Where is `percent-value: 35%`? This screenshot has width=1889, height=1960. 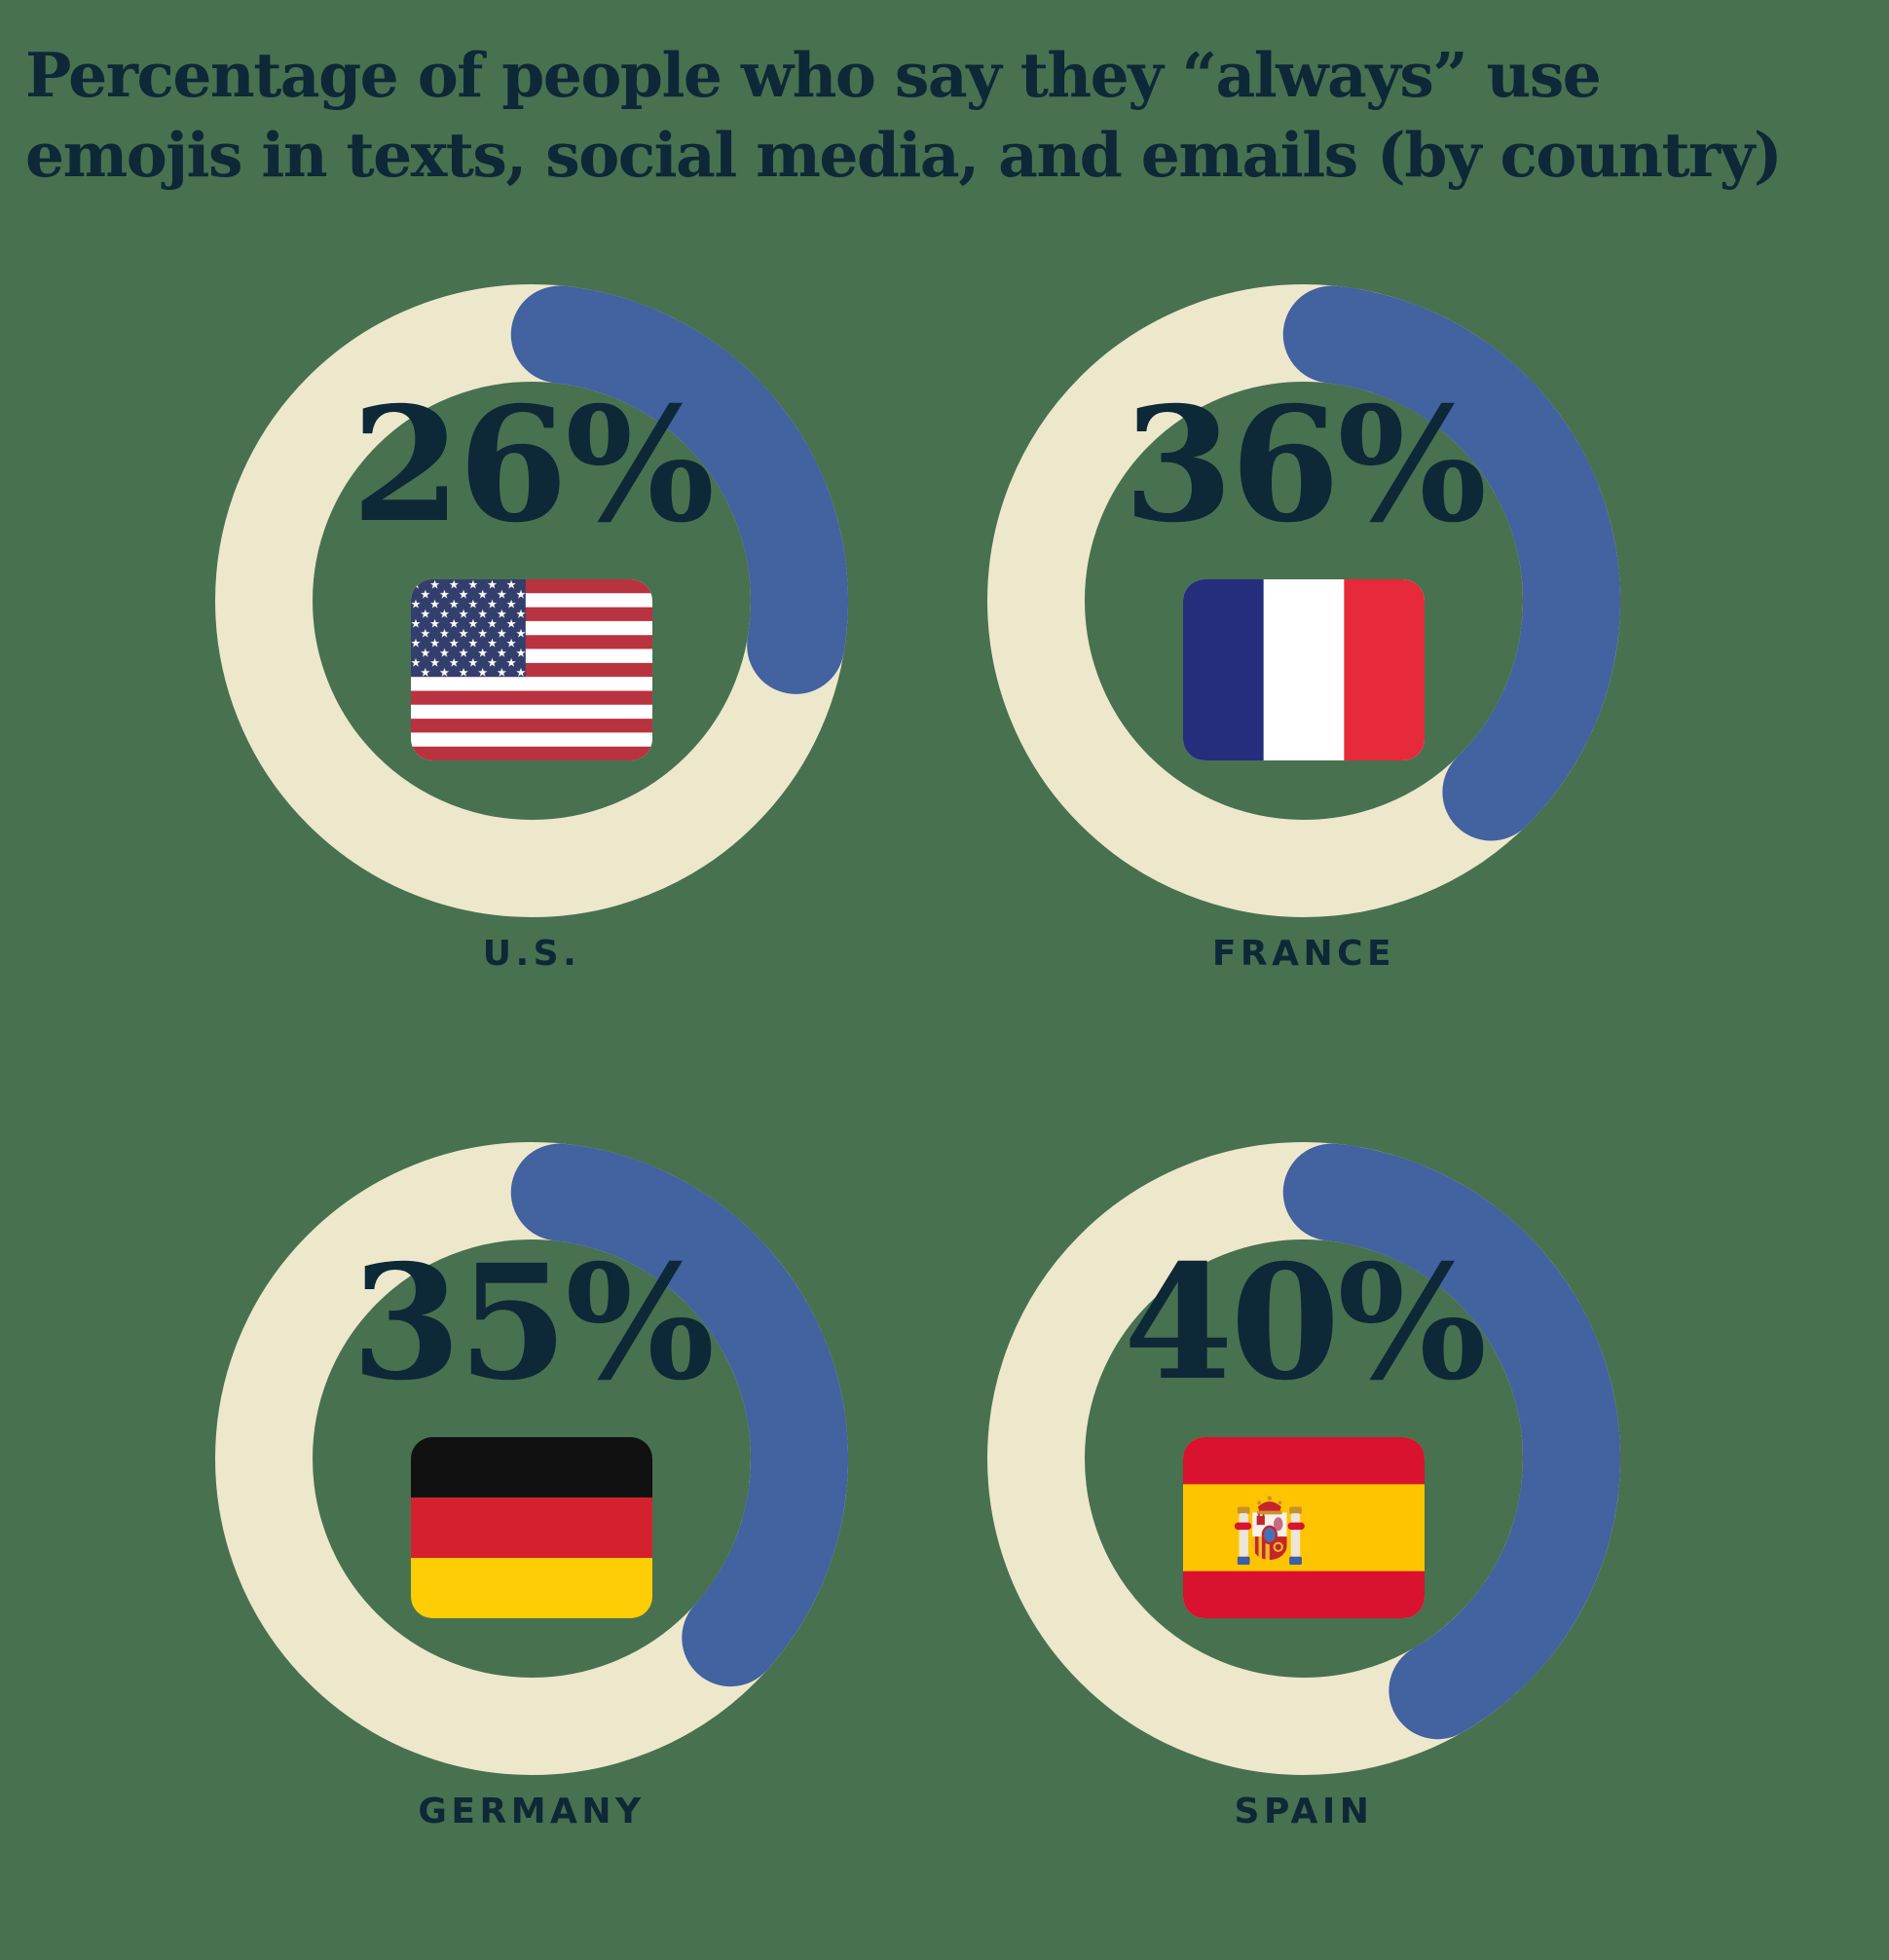
percent-value: 35% is located at coordinates (533, 1323).